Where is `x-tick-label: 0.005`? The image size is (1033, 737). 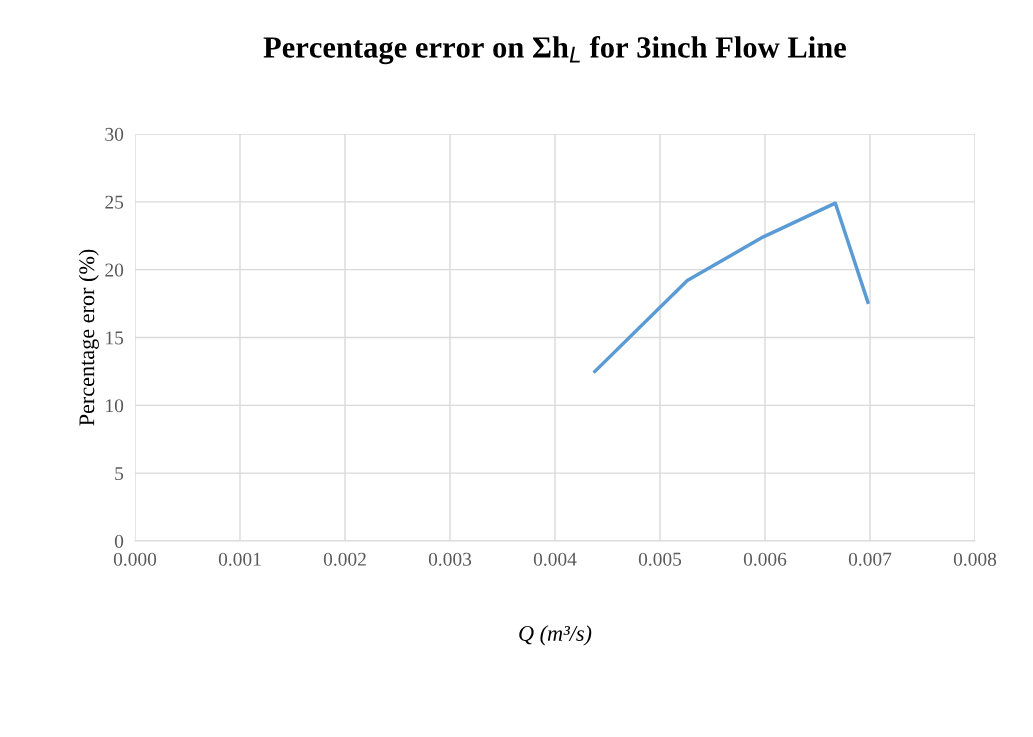
x-tick-label: 0.005 is located at coordinates (660, 559).